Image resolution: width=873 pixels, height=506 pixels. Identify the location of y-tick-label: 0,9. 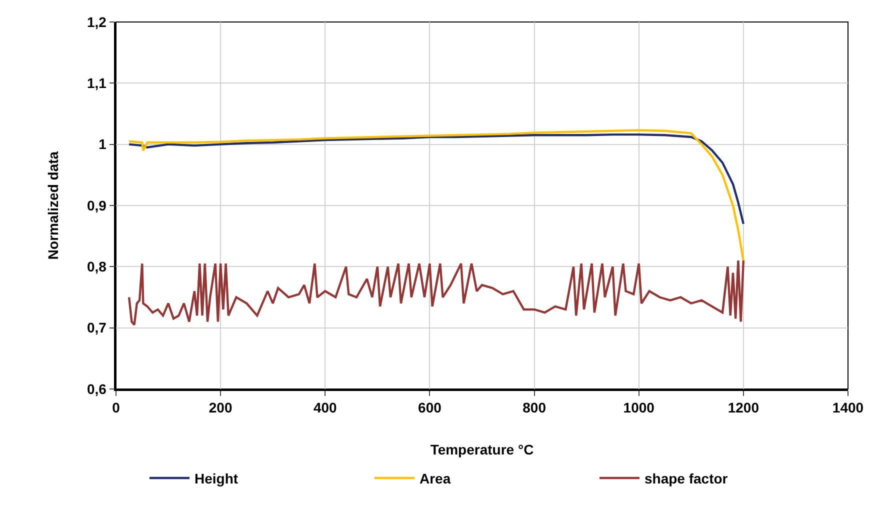
(96, 205).